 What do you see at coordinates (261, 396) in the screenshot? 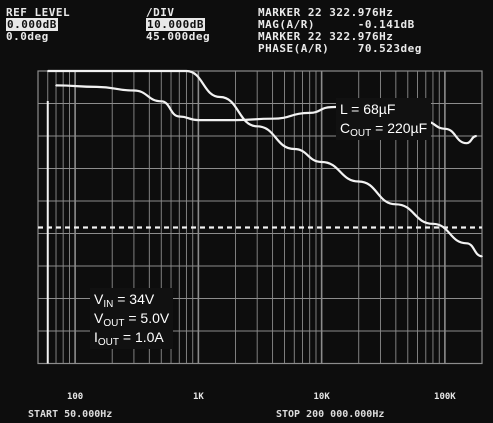
I see `x-tick-labels: 100 1K 10K 100K` at bounding box center [261, 396].